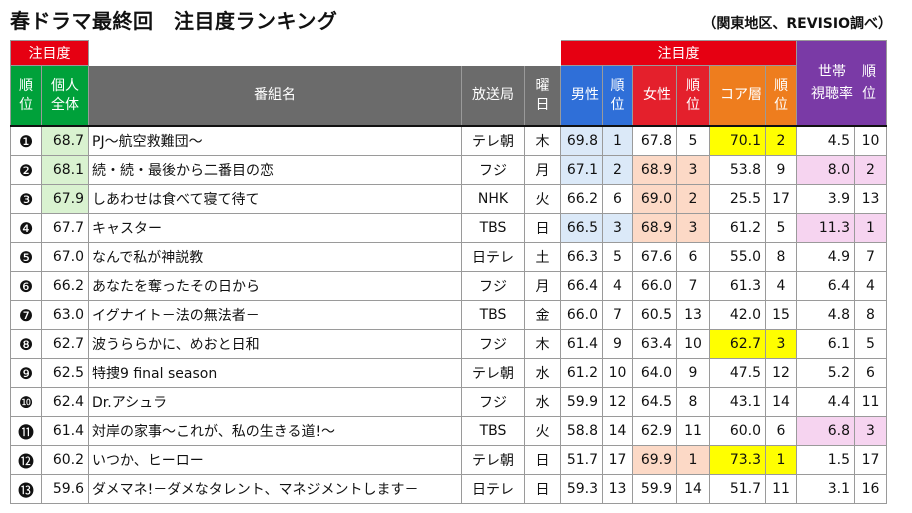  Describe the element at coordinates (448, 170) in the screenshot. I see `table-row: ❷ 68.1 続・続・最後から二番目の恋 フジ月 67.1 2 68.9 3 53.8 9 8.0 2` at that location.